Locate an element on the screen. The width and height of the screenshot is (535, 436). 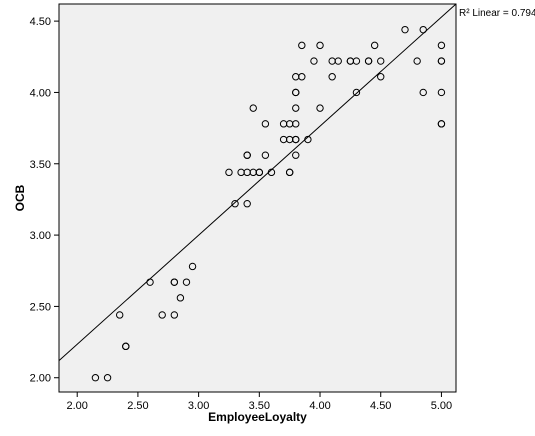
r2-linear-label: R² Linear = 0.794 is located at coordinates (497, 13).